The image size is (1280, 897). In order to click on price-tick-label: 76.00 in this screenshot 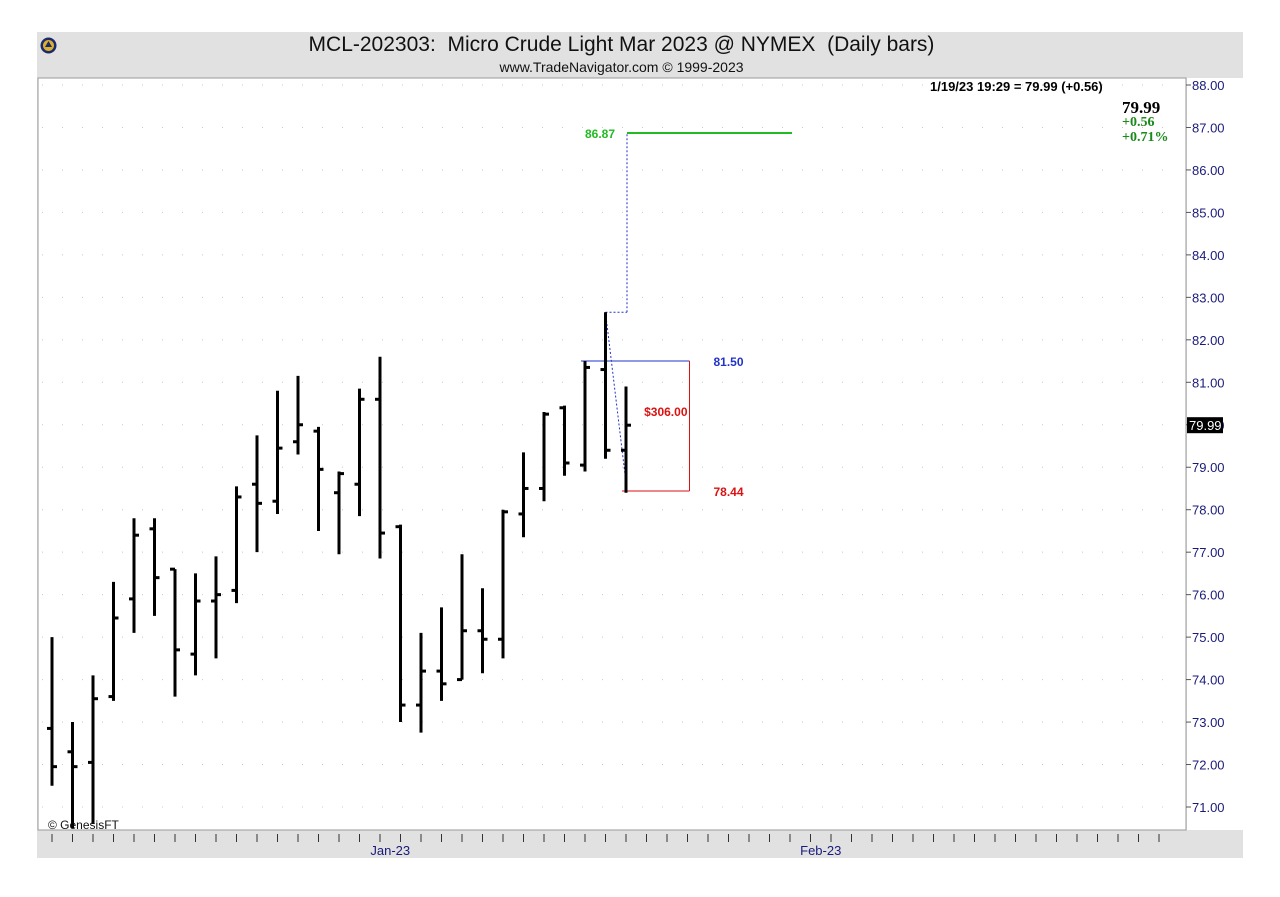, I will do `click(1208, 595)`.